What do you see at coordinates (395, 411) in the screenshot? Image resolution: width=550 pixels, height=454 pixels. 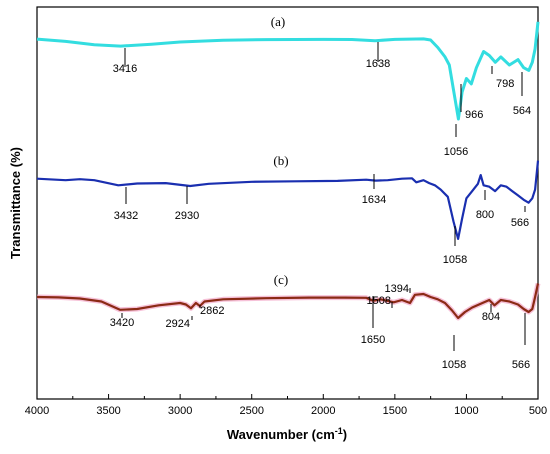 I see `x-tick-label: 1500` at bounding box center [395, 411].